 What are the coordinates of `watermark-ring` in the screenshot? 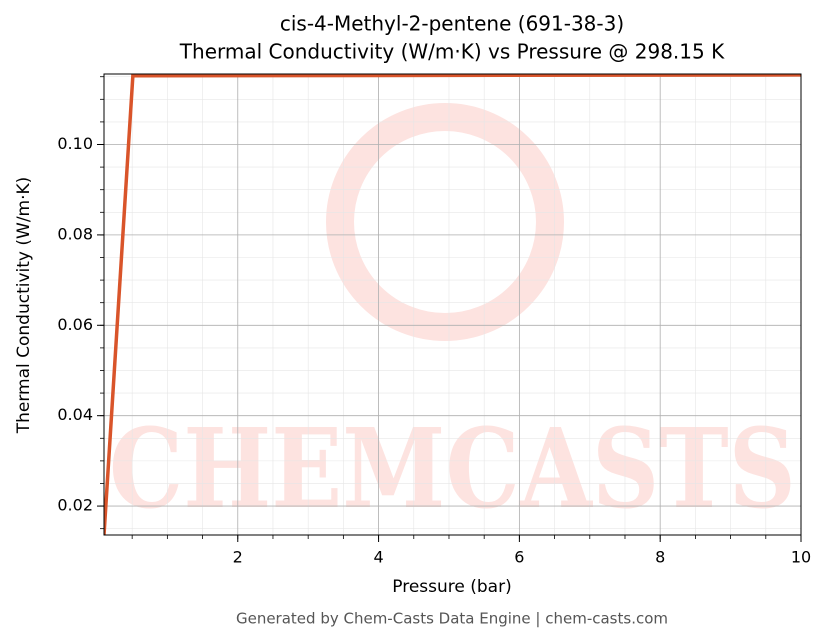 It's located at (445, 222).